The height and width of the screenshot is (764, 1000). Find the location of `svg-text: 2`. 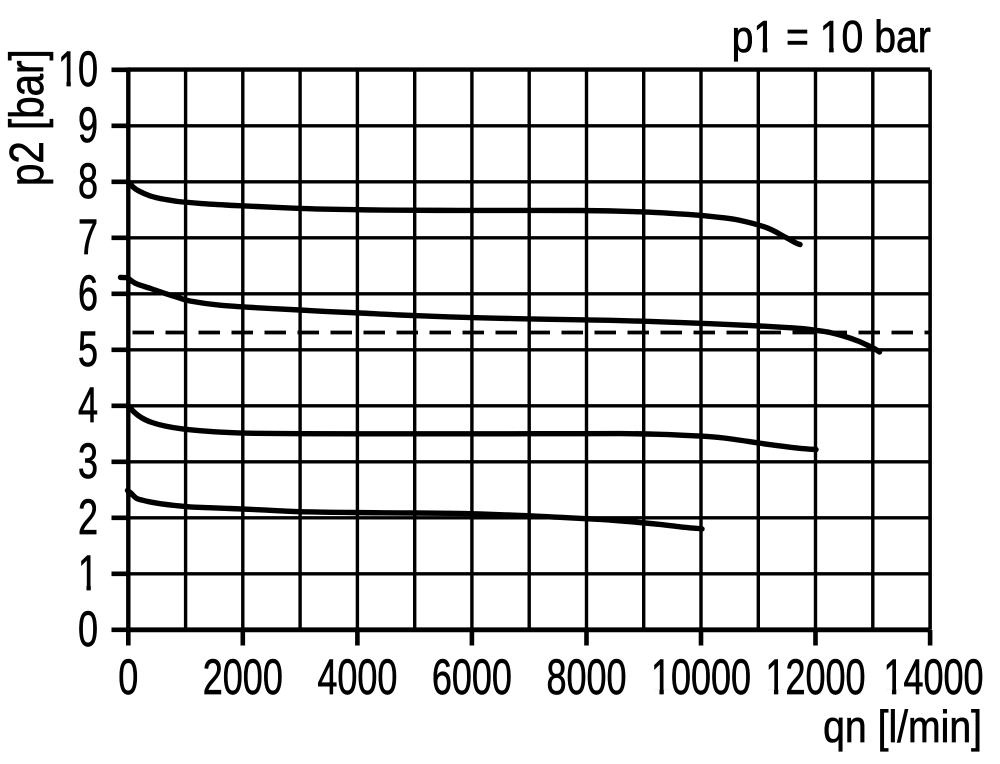

svg-text: 2 is located at coordinates (88, 517).